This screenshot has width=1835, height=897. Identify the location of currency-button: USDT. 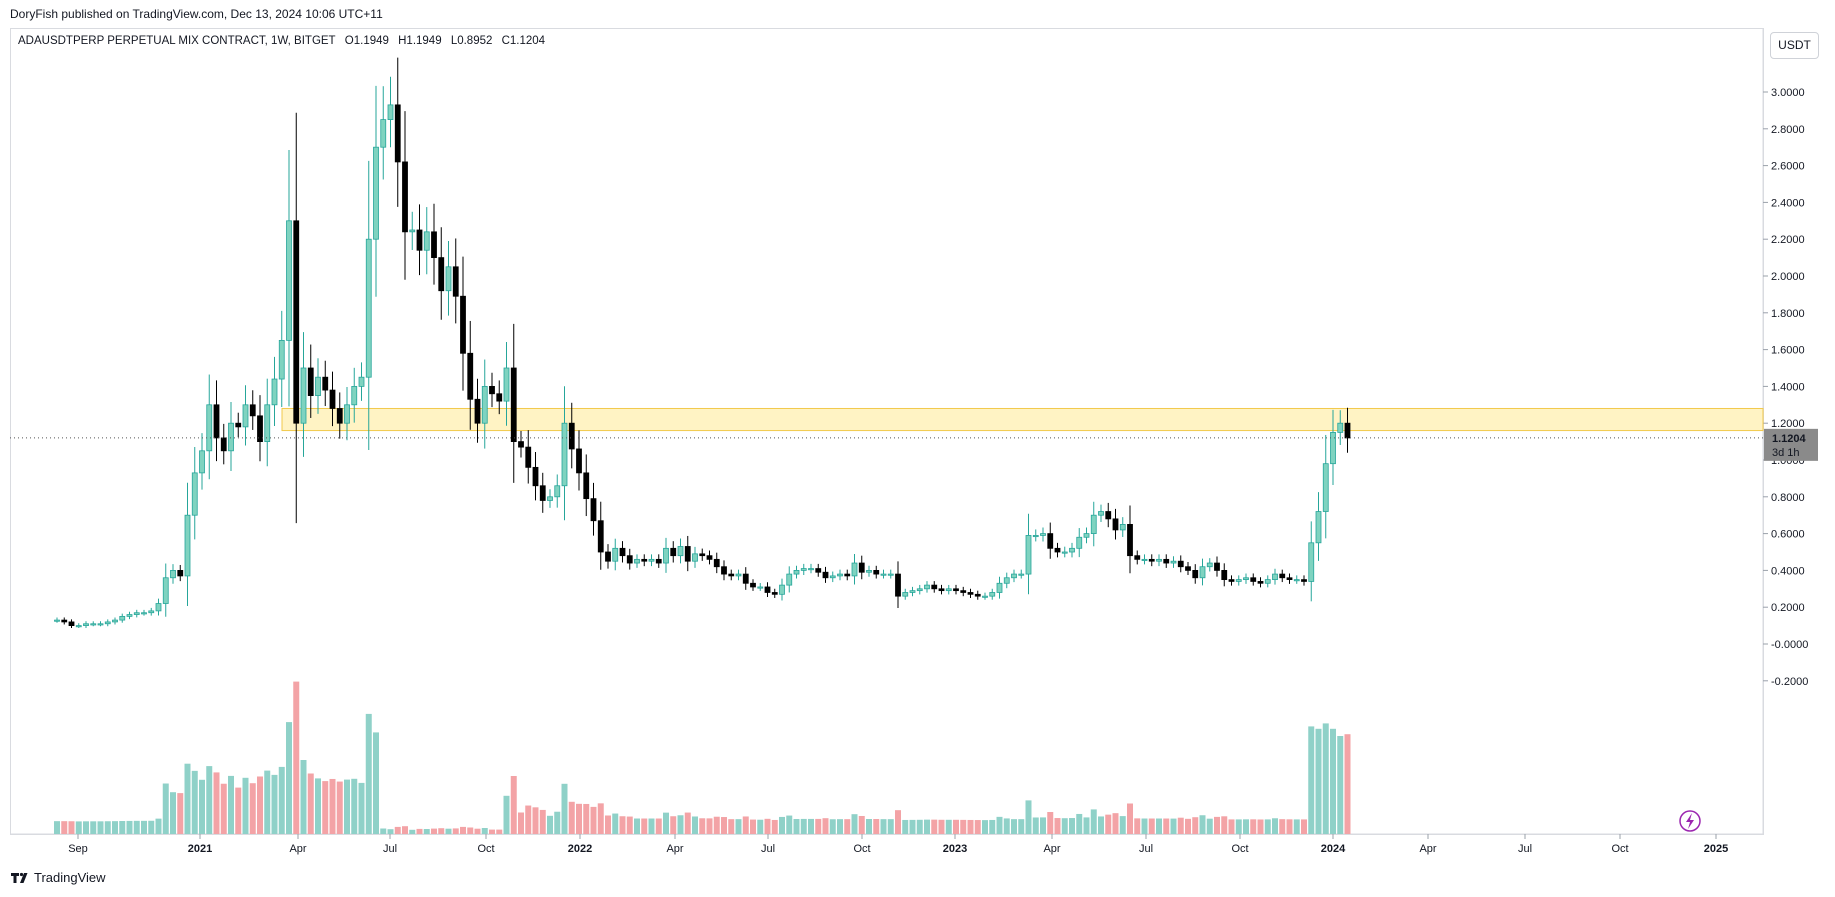
(1794, 45).